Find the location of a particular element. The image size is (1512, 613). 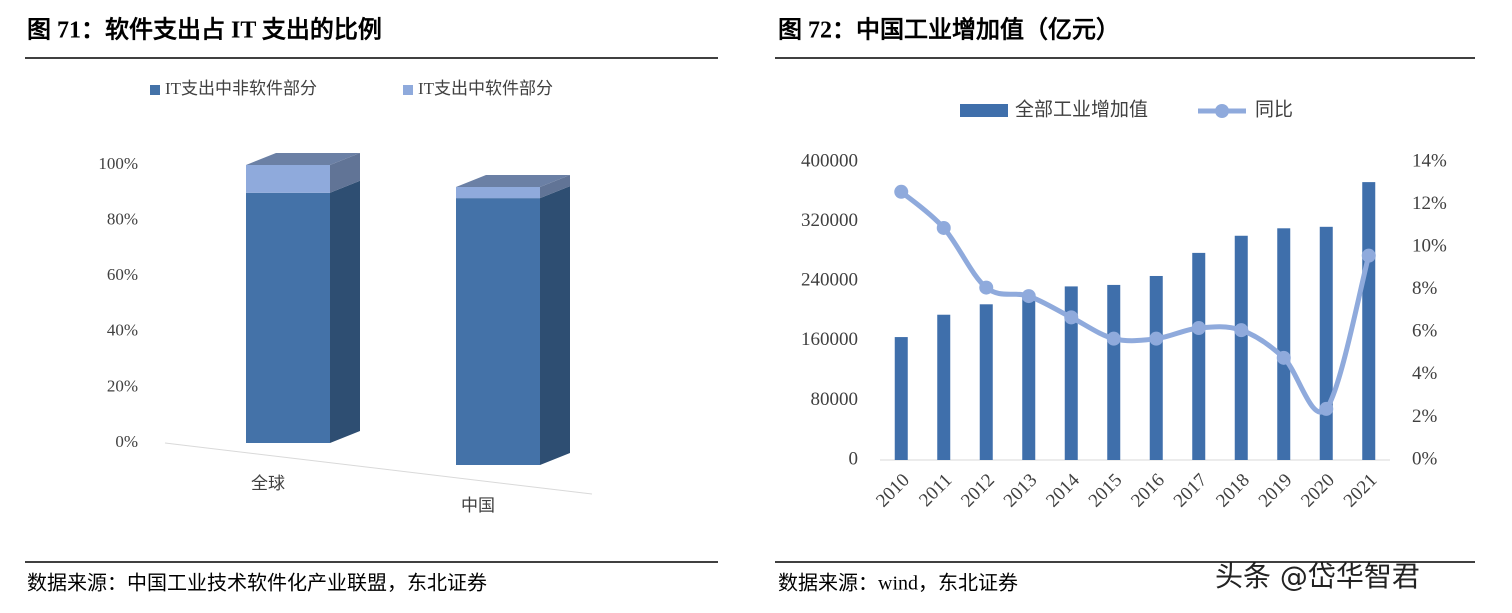

y2-tick-label: 2% is located at coordinates (1425, 416).